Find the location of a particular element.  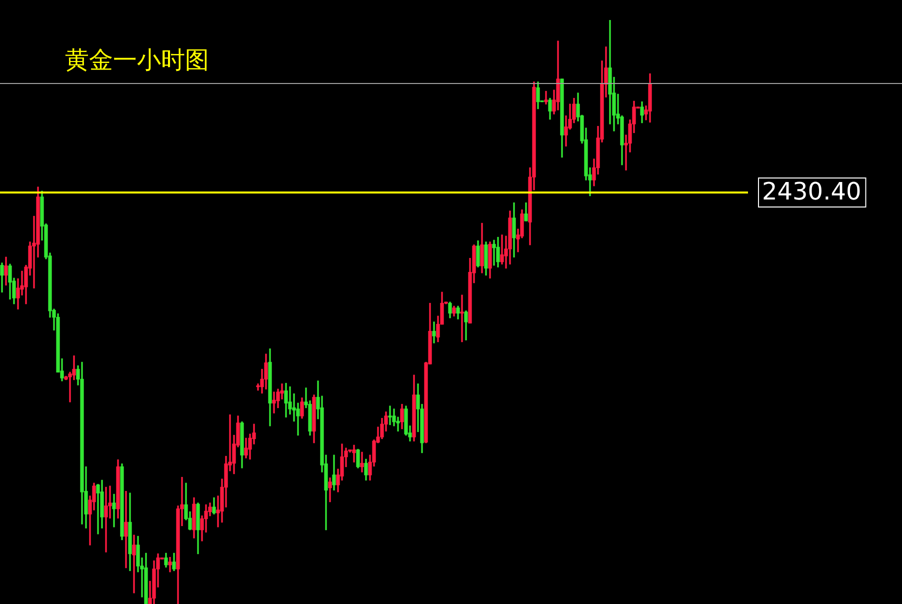

text: 2430.40 is located at coordinates (812, 192).